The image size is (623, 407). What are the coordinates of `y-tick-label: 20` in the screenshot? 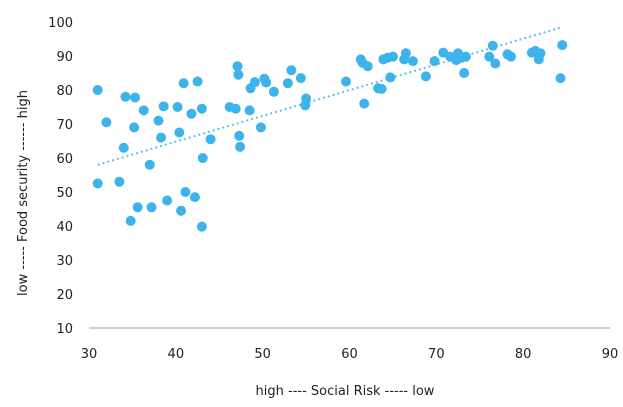 It's located at (64, 295).